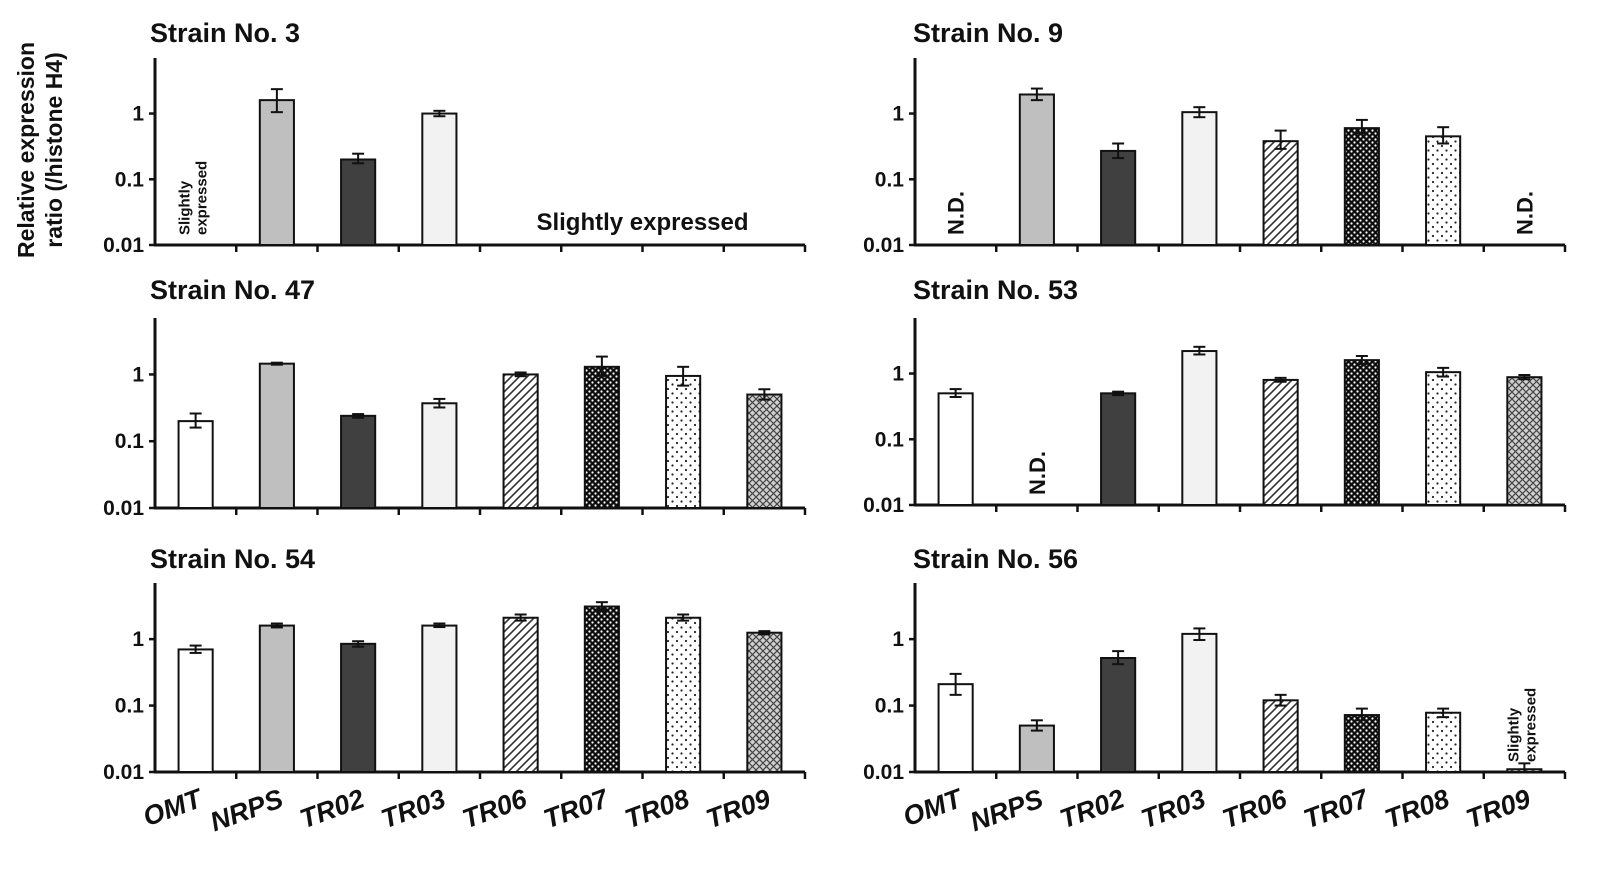 The image size is (1600, 882). Describe the element at coordinates (988, 33) in the screenshot. I see `panel-title: Strain No. 9` at that location.